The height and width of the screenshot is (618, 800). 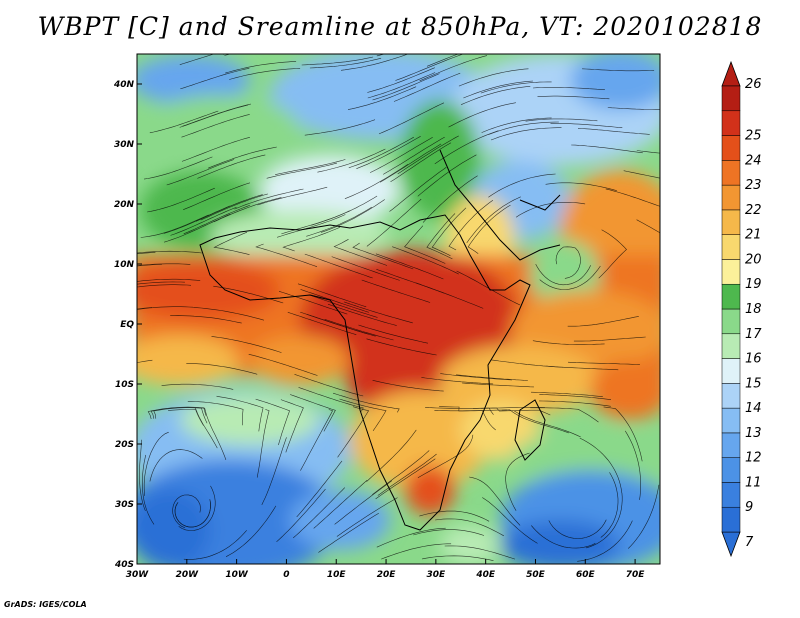 What do you see at coordinates (586, 575) in the screenshot?
I see `lon-tick-label: 60E` at bounding box center [586, 575].